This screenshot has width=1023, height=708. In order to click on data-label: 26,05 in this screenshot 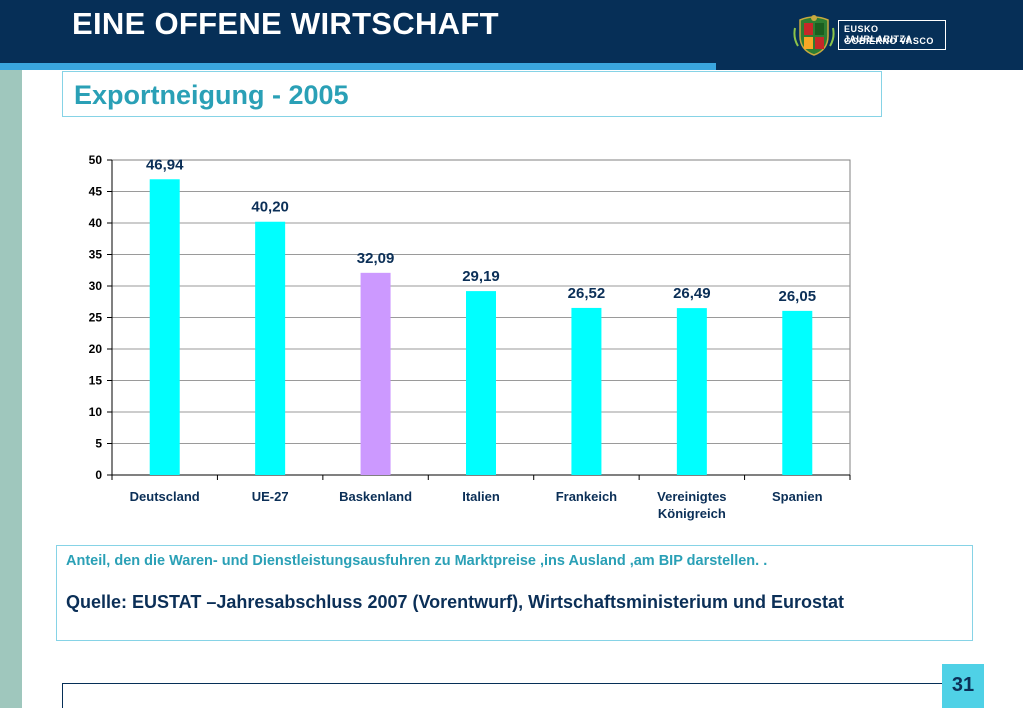, I will do `click(798, 296)`.